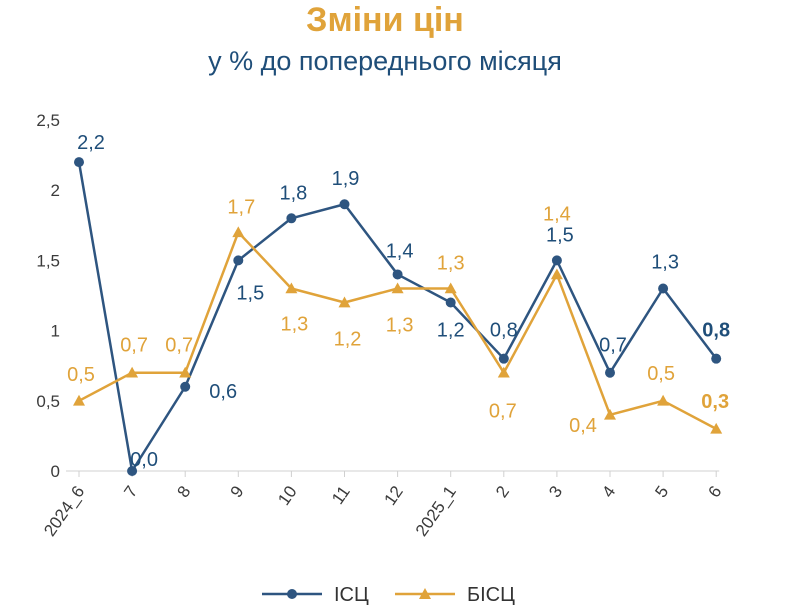  What do you see at coordinates (613, 346) in the screenshot?
I see `isc-data-label: 0,7` at bounding box center [613, 346].